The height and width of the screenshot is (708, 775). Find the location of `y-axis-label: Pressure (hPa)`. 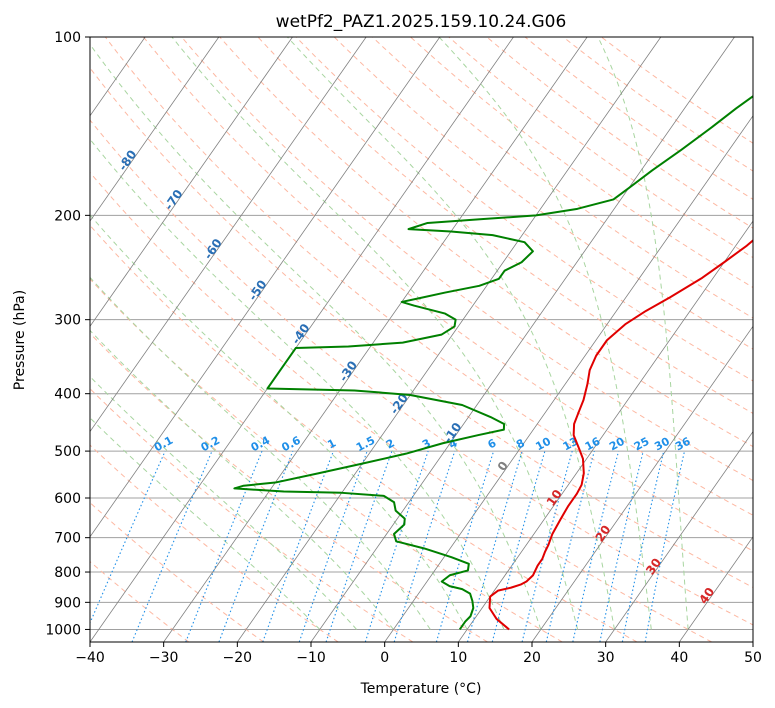

y-axis-label: Pressure (hPa) is located at coordinates (20, 340).